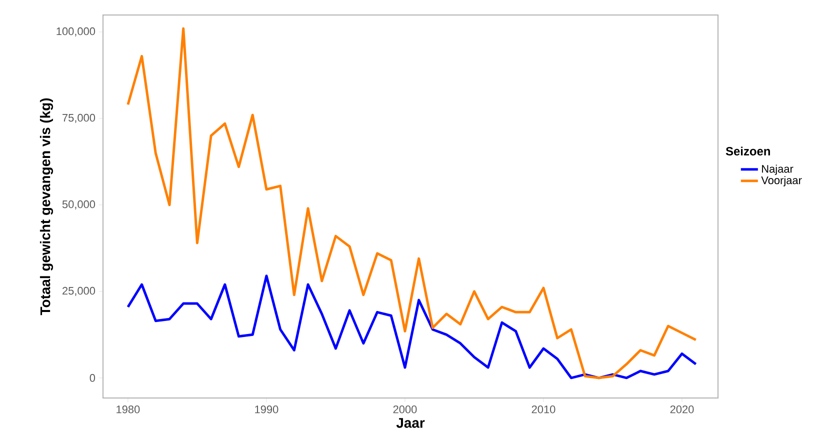 The height and width of the screenshot is (443, 830). What do you see at coordinates (405, 410) in the screenshot?
I see `x-tick-label: 2000` at bounding box center [405, 410].